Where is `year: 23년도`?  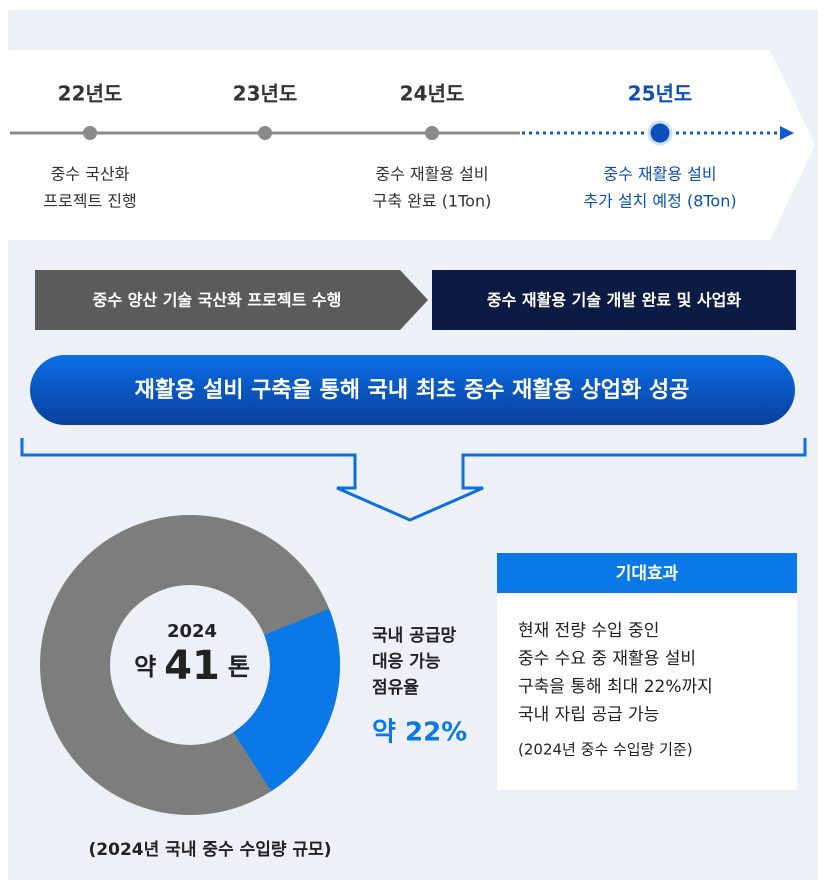 year: 23년도 is located at coordinates (265, 94).